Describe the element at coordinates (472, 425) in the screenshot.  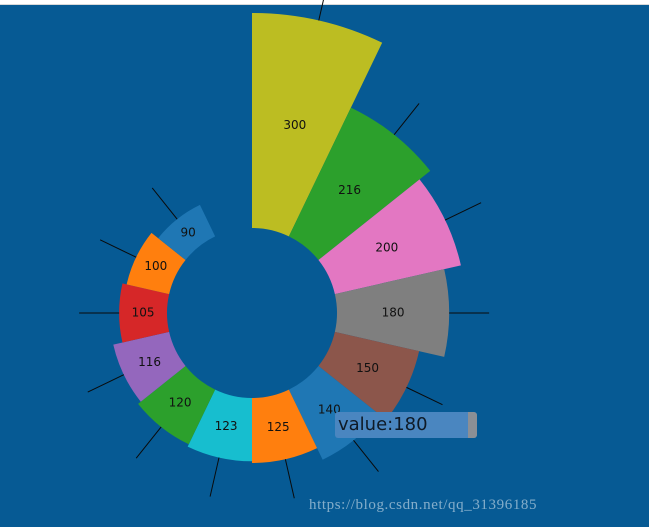
I see `tooltip-scrollbar` at that location.